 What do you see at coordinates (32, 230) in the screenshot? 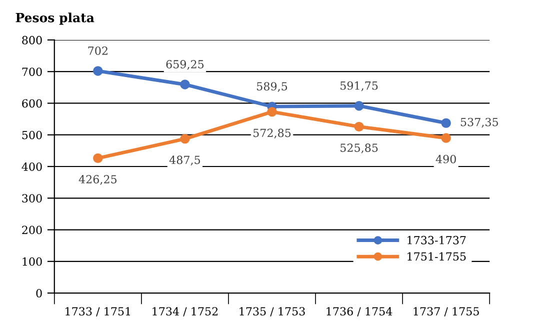
I see `y-tick-label: 200` at bounding box center [32, 230].